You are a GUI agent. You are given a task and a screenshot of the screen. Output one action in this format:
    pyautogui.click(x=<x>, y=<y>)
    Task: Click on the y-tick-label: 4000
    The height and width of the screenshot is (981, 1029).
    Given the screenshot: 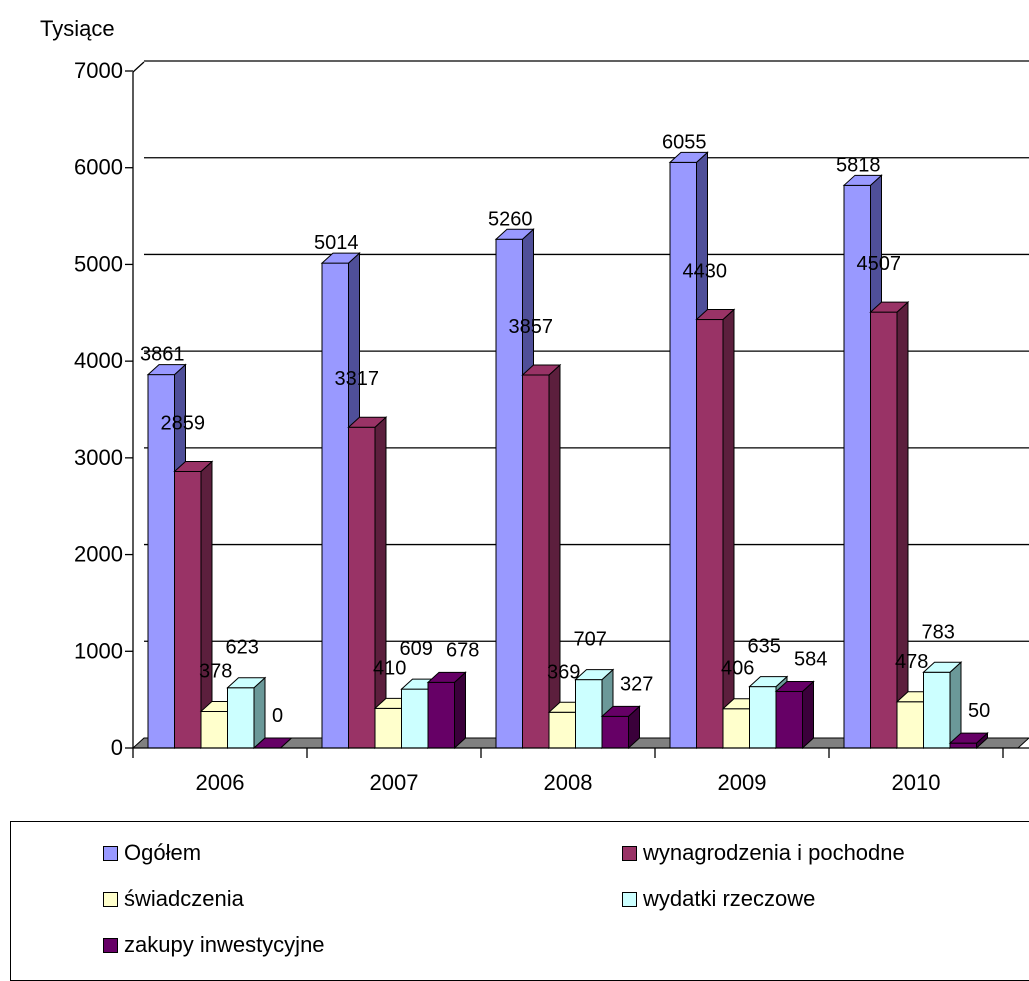 What is the action you would take?
    pyautogui.click(x=98, y=360)
    